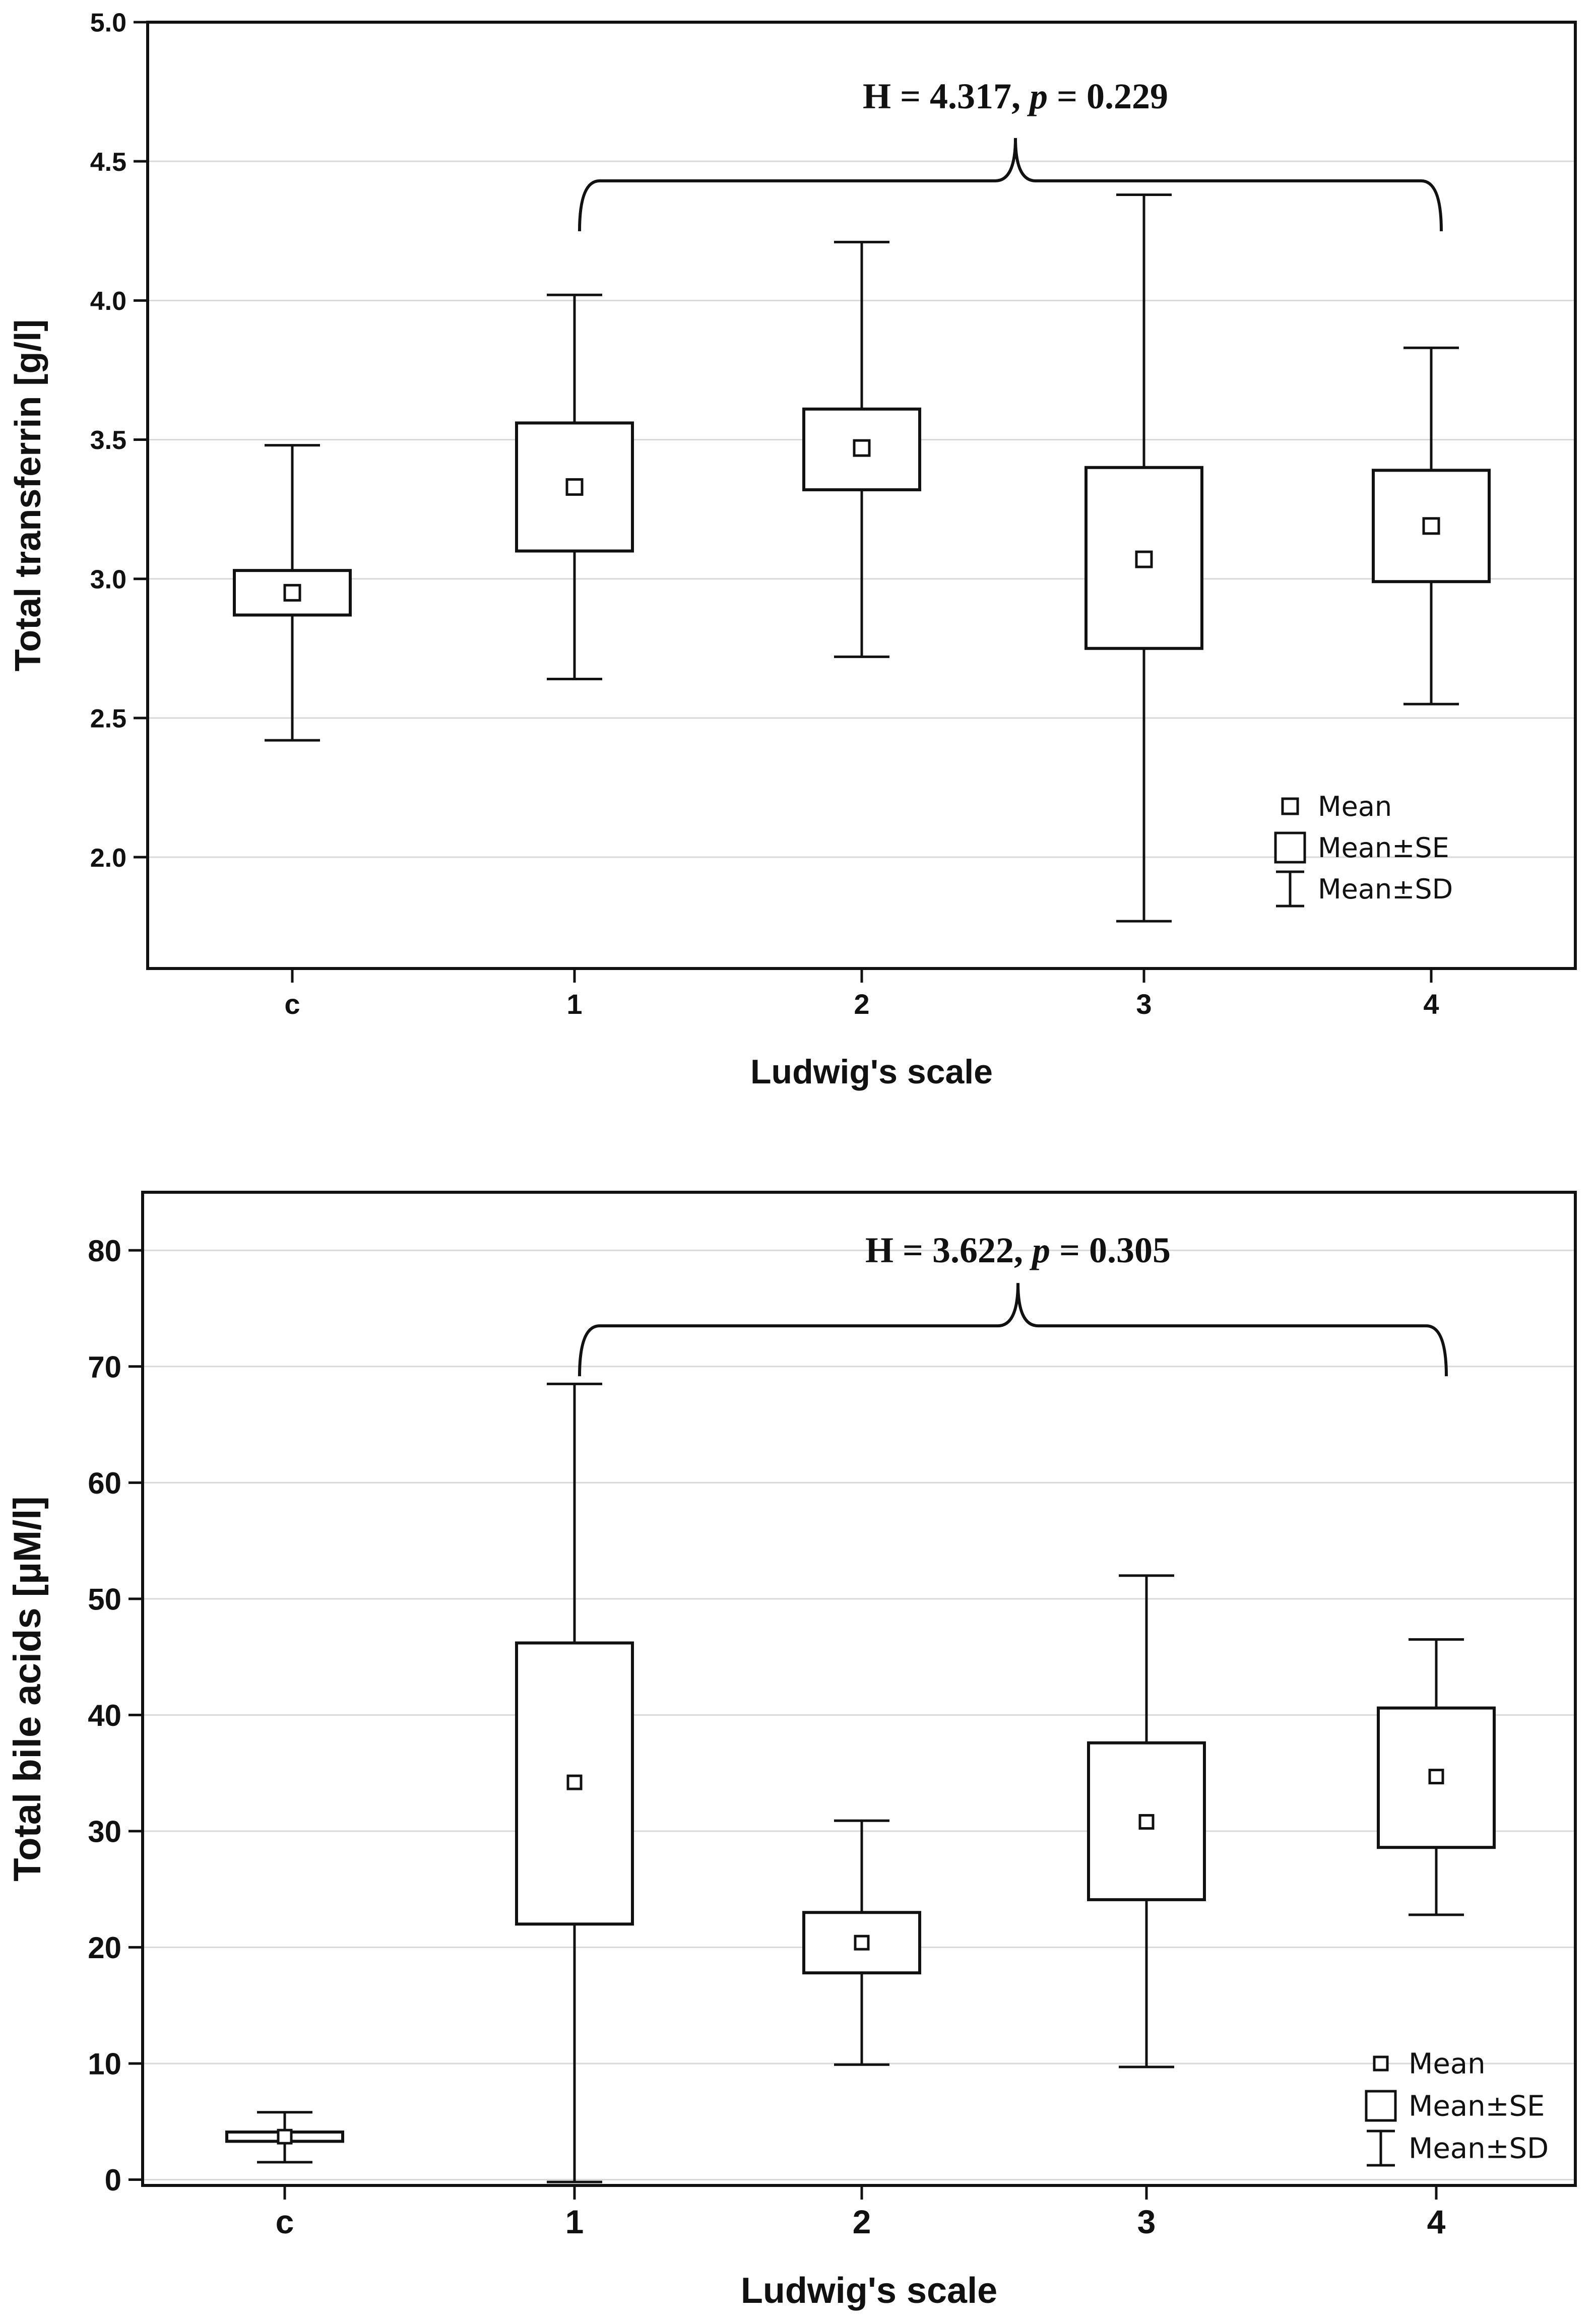 This screenshot has width=1596, height=2321. What do you see at coordinates (108, 719) in the screenshot?
I see `y-tick-label: 2.5` at bounding box center [108, 719].